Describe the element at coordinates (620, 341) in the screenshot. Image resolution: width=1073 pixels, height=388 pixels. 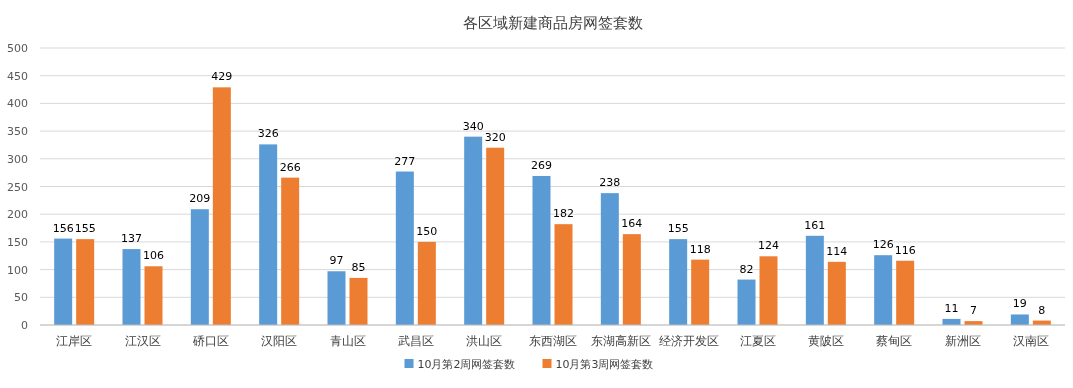
I see `x-tick-label: 东湖高新区` at that location.